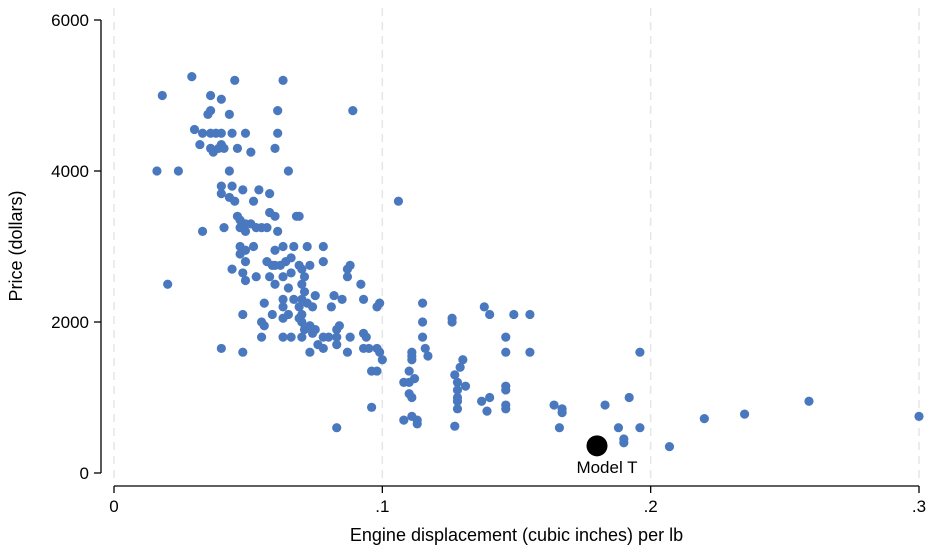 Image resolution: width=930 pixels, height=552 pixels. I want to click on x-tick-label-3: .3, so click(919, 506).